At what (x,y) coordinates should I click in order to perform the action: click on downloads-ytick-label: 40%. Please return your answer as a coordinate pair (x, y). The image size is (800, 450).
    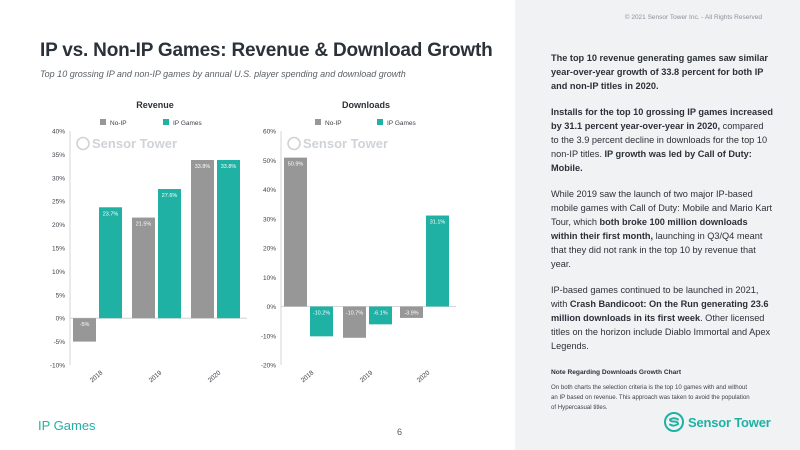
    Looking at the image, I should click on (269, 190).